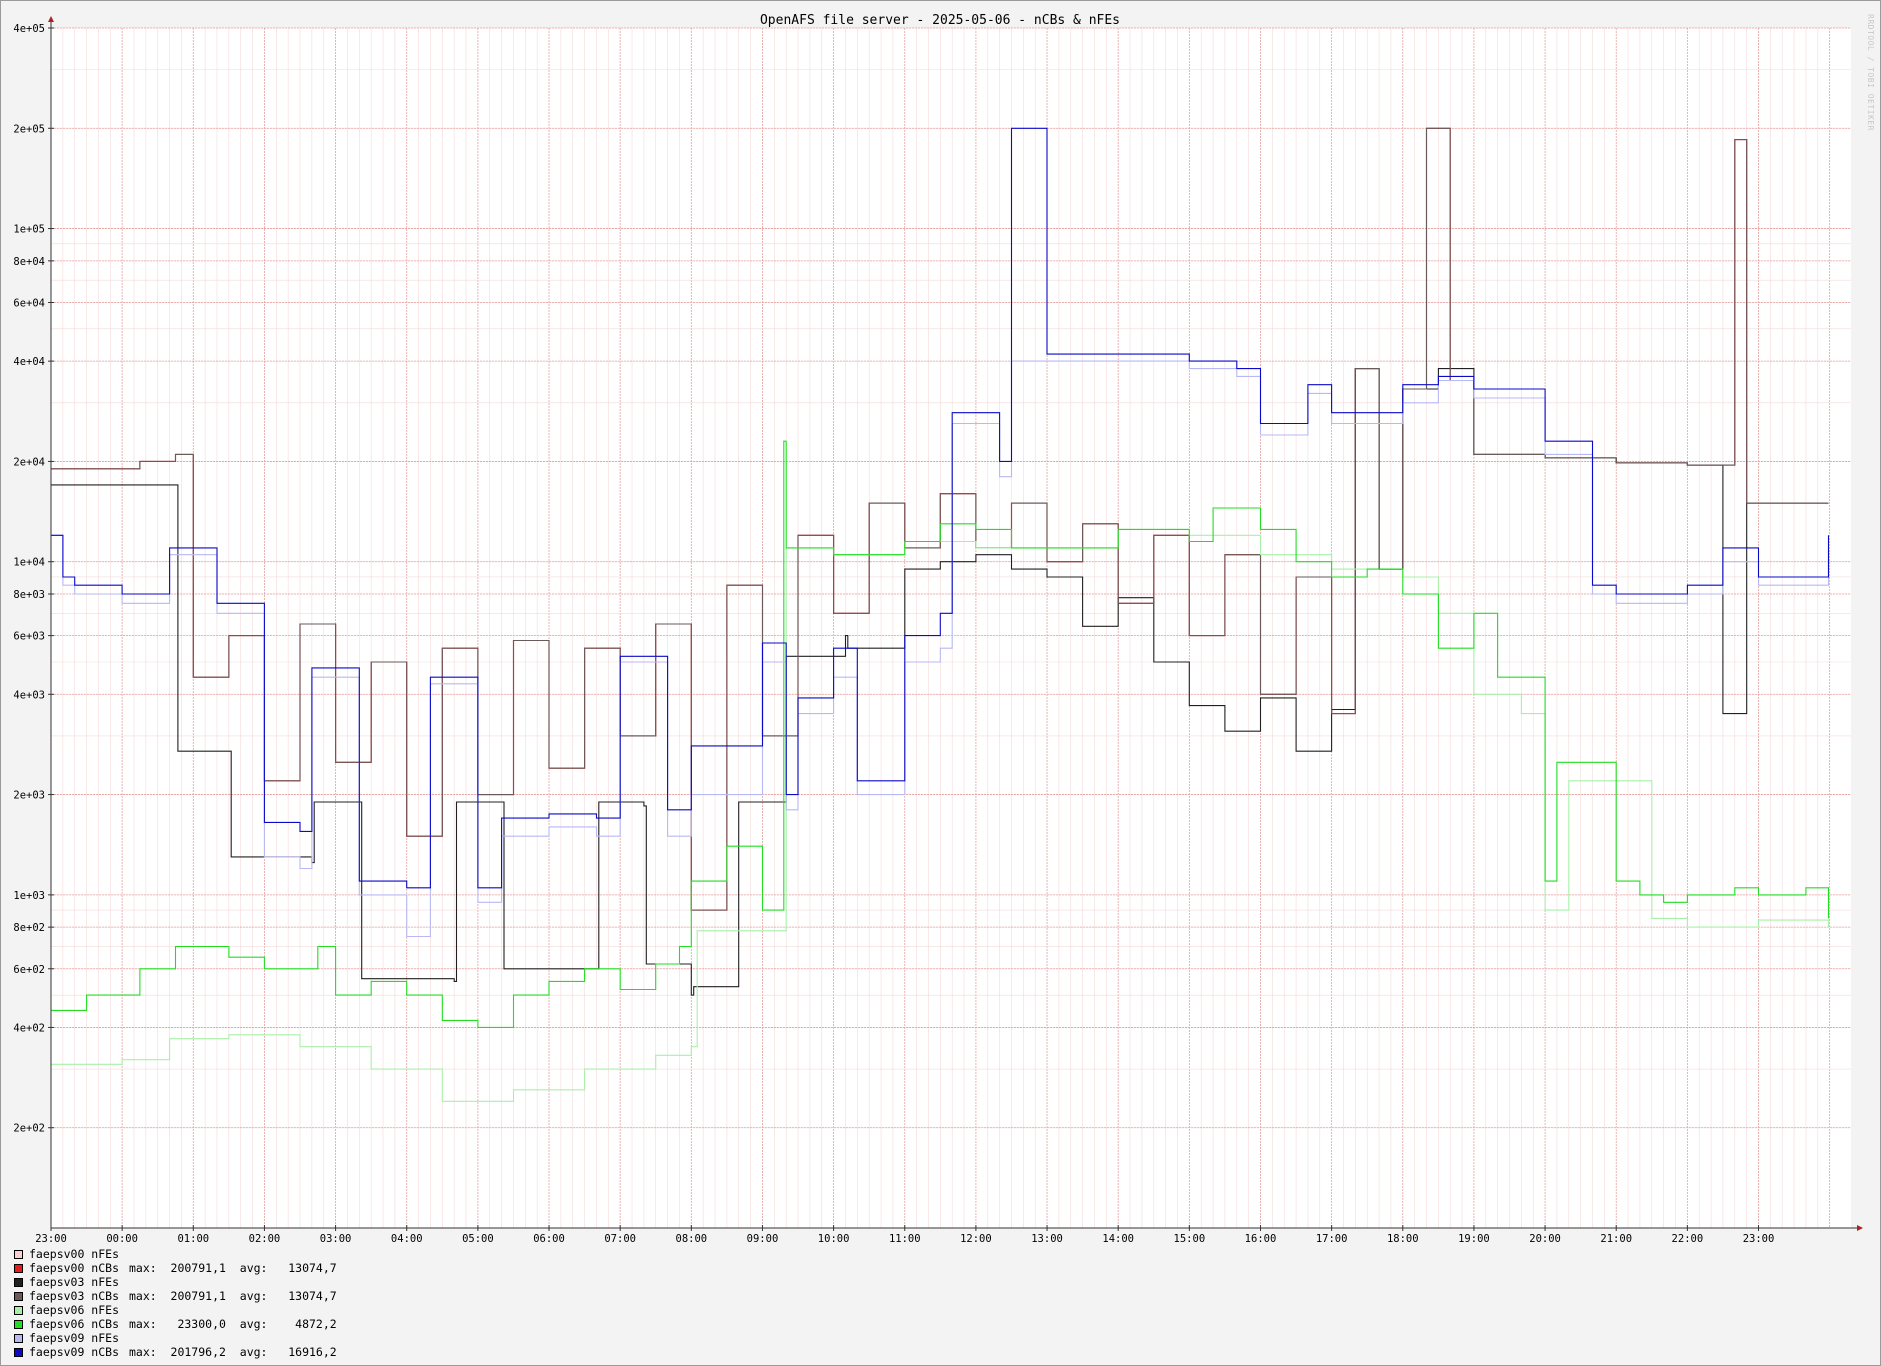 Image resolution: width=1881 pixels, height=1366 pixels. What do you see at coordinates (692, 1239) in the screenshot?
I see `x-tick-label: 08:00` at bounding box center [692, 1239].